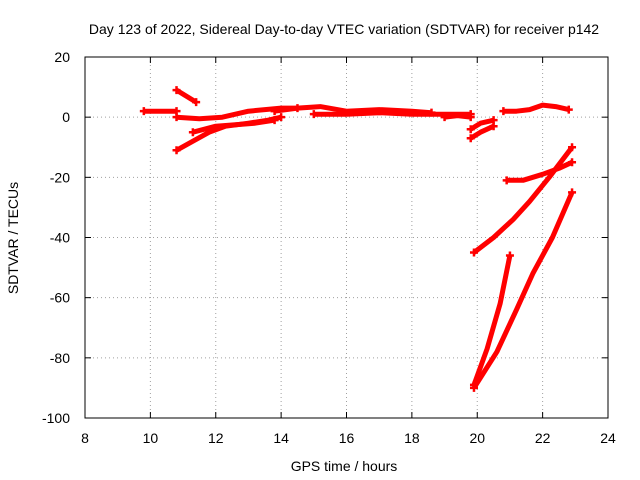 The image size is (640, 480). What do you see at coordinates (543, 438) in the screenshot?
I see `x-tick-label: 22` at bounding box center [543, 438].